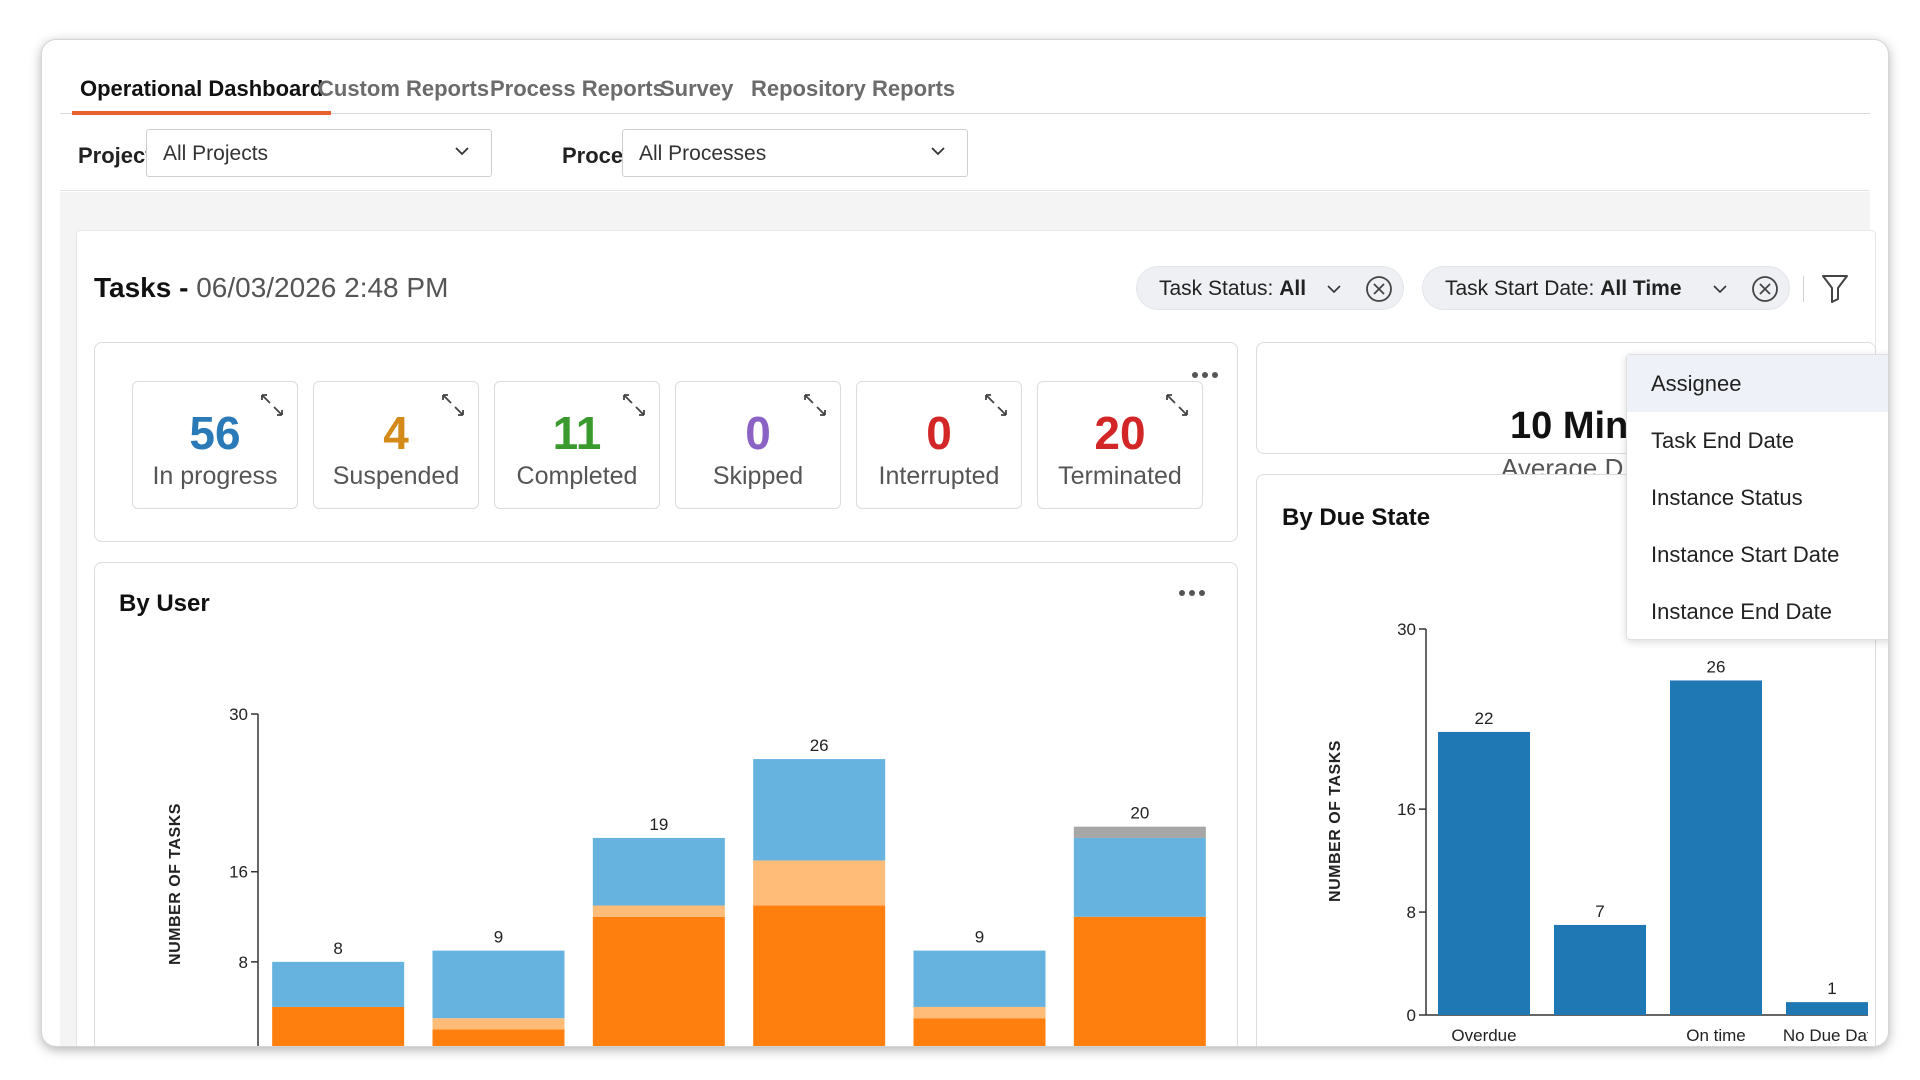 The height and width of the screenshot is (1080, 1920). What do you see at coordinates (853, 88) in the screenshot?
I see `tab-repository-reports: Repository Reports` at bounding box center [853, 88].